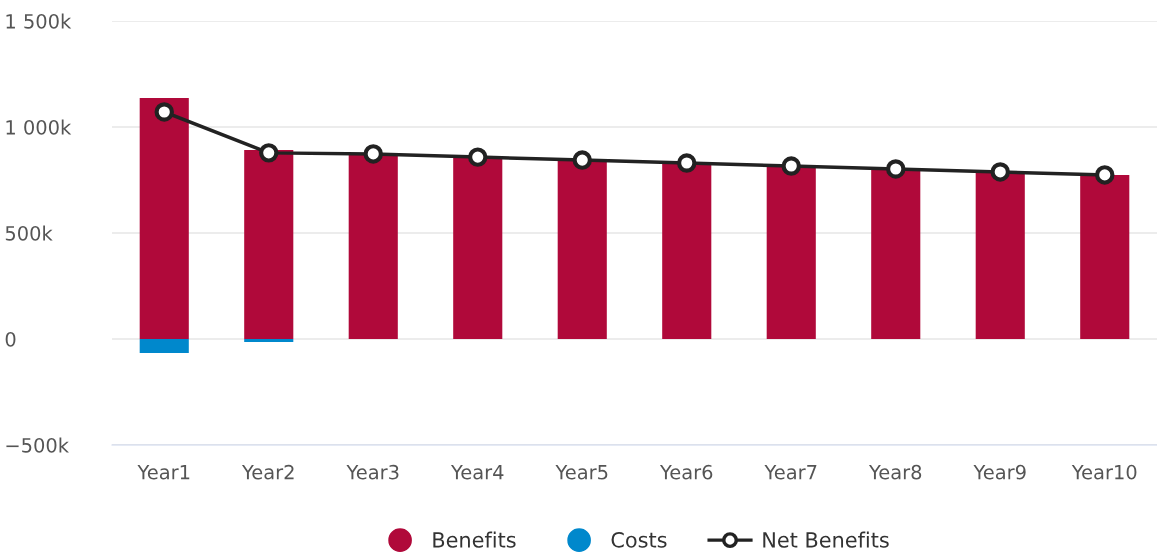  Describe the element at coordinates (372, 472) in the screenshot. I see `x-tick-label: Year3` at that location.